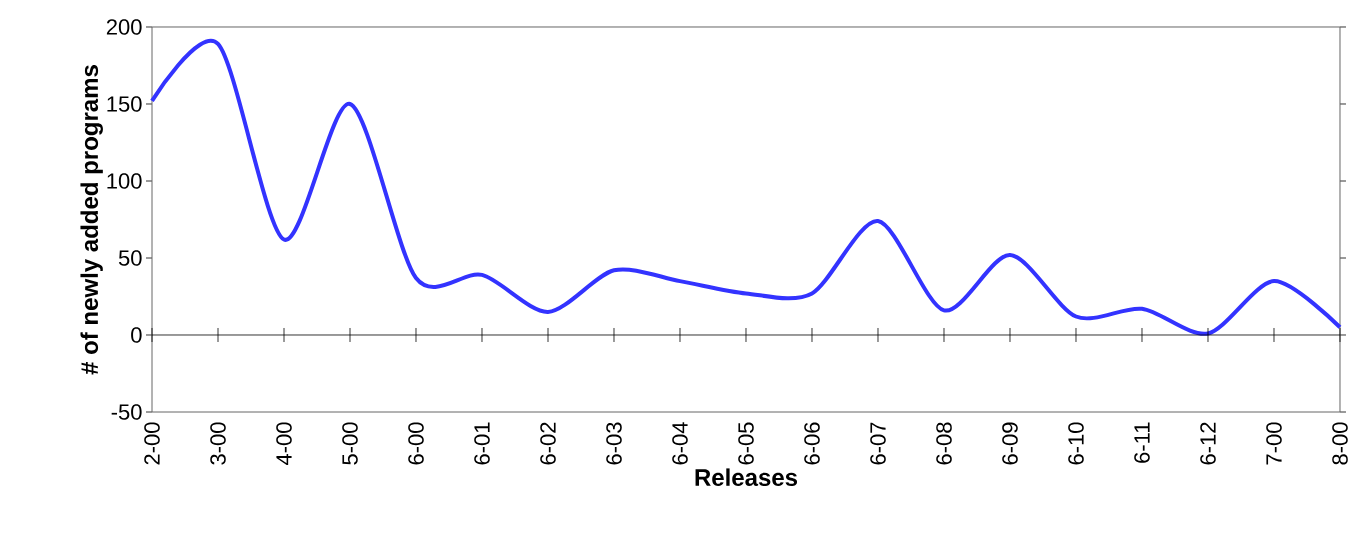 The width and height of the screenshot is (1355, 543). What do you see at coordinates (152, 443) in the screenshot?
I see `x-tick-label: 2-00` at bounding box center [152, 443].